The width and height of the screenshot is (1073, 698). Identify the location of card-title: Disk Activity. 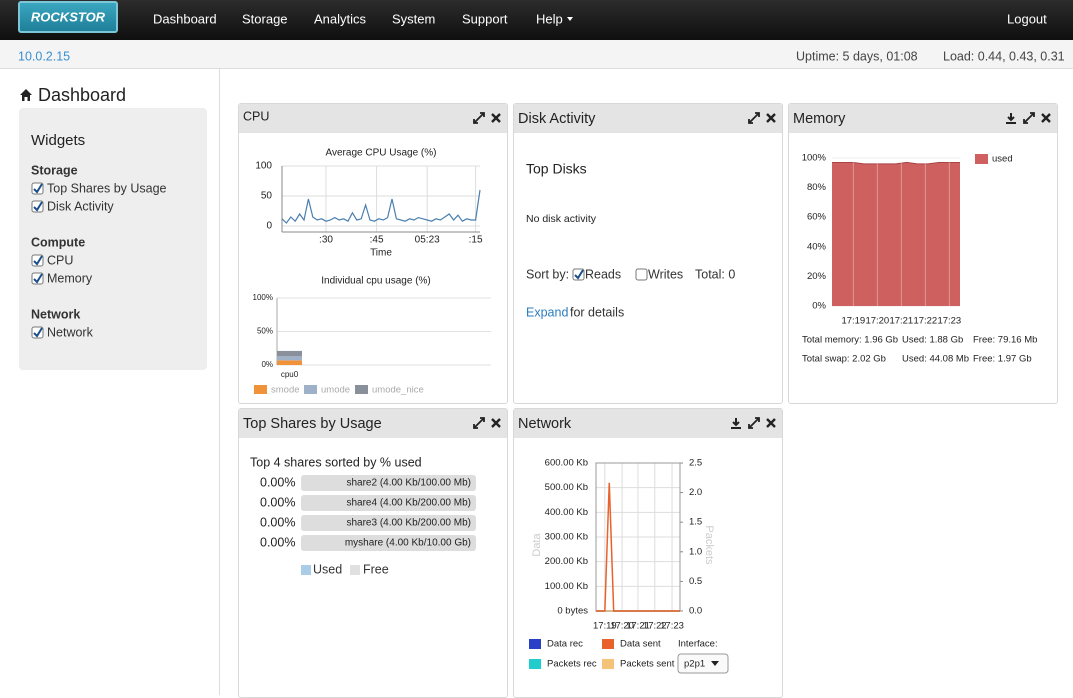
(557, 119).